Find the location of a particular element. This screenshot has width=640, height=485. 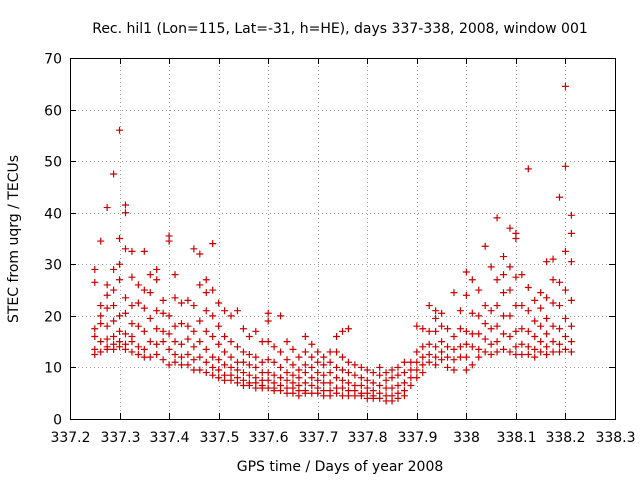

x-tick-label: 337.7 is located at coordinates (318, 438).